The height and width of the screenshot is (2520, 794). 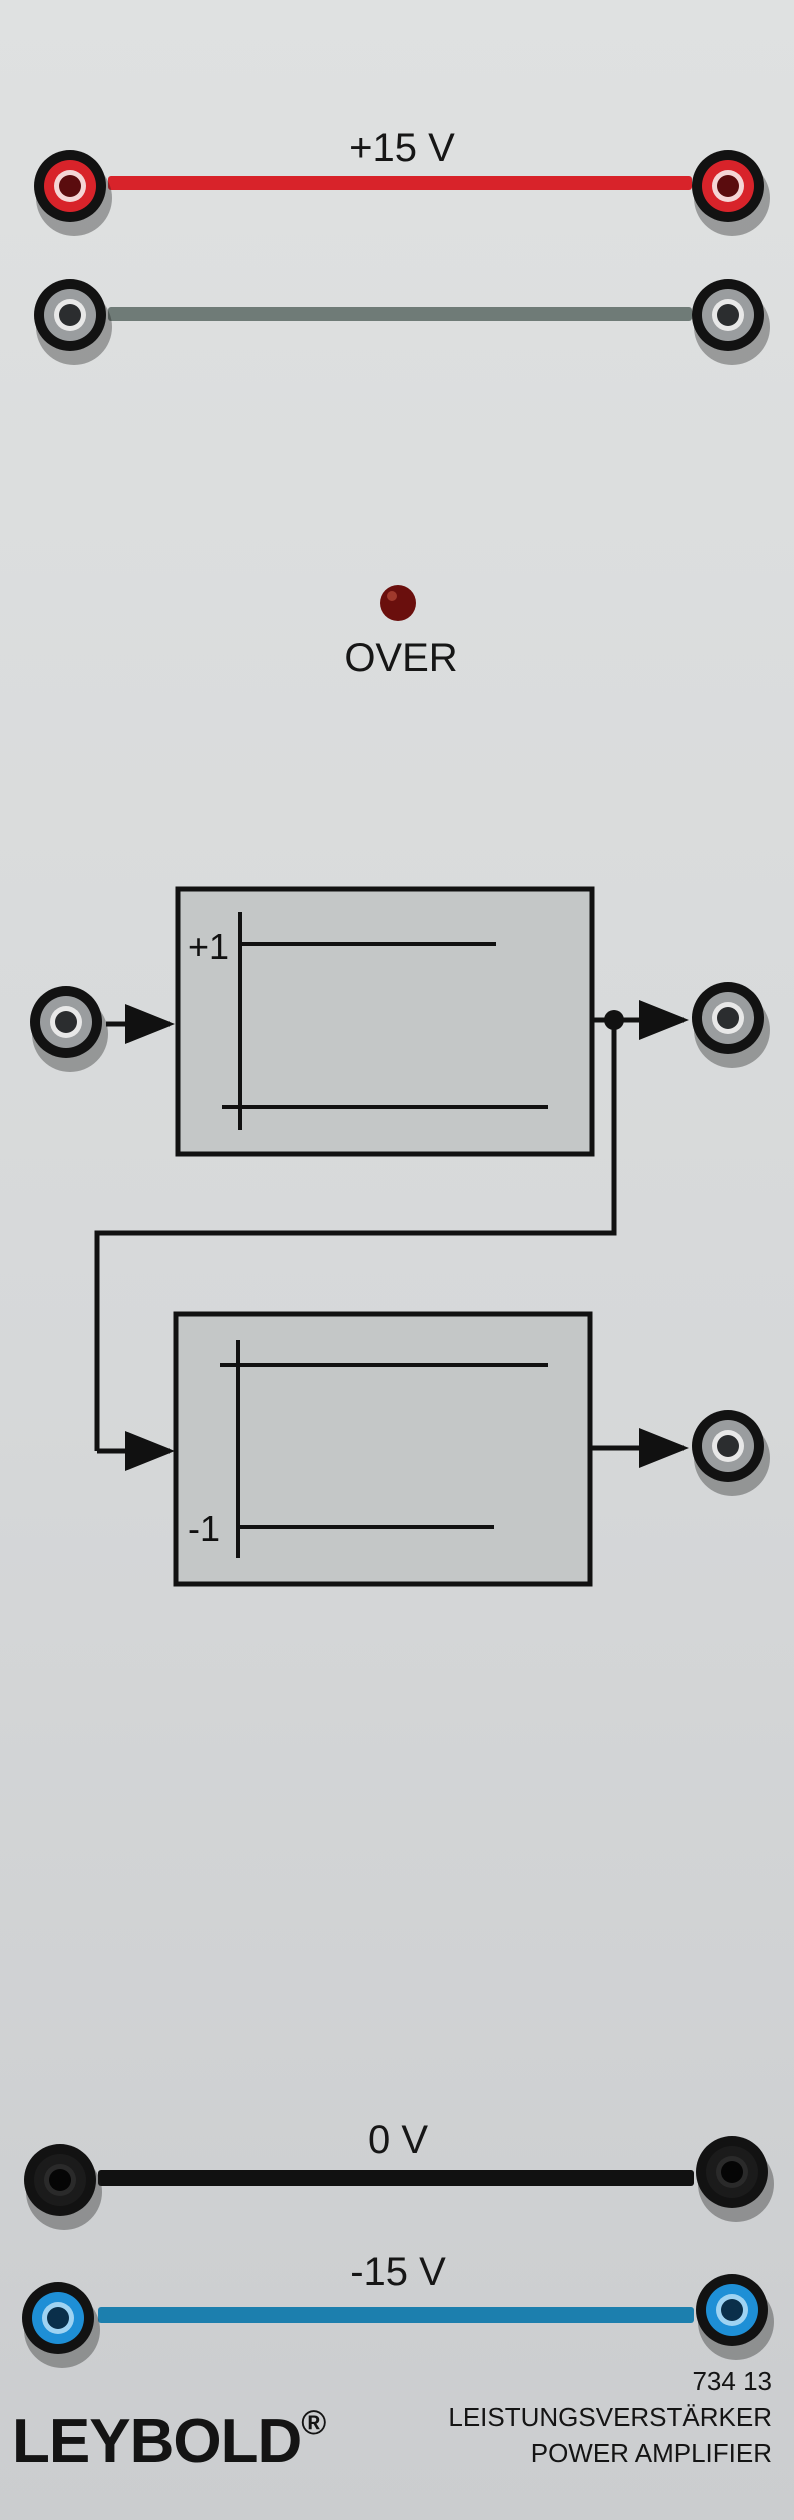 What do you see at coordinates (398, 603) in the screenshot?
I see `led-over` at bounding box center [398, 603].